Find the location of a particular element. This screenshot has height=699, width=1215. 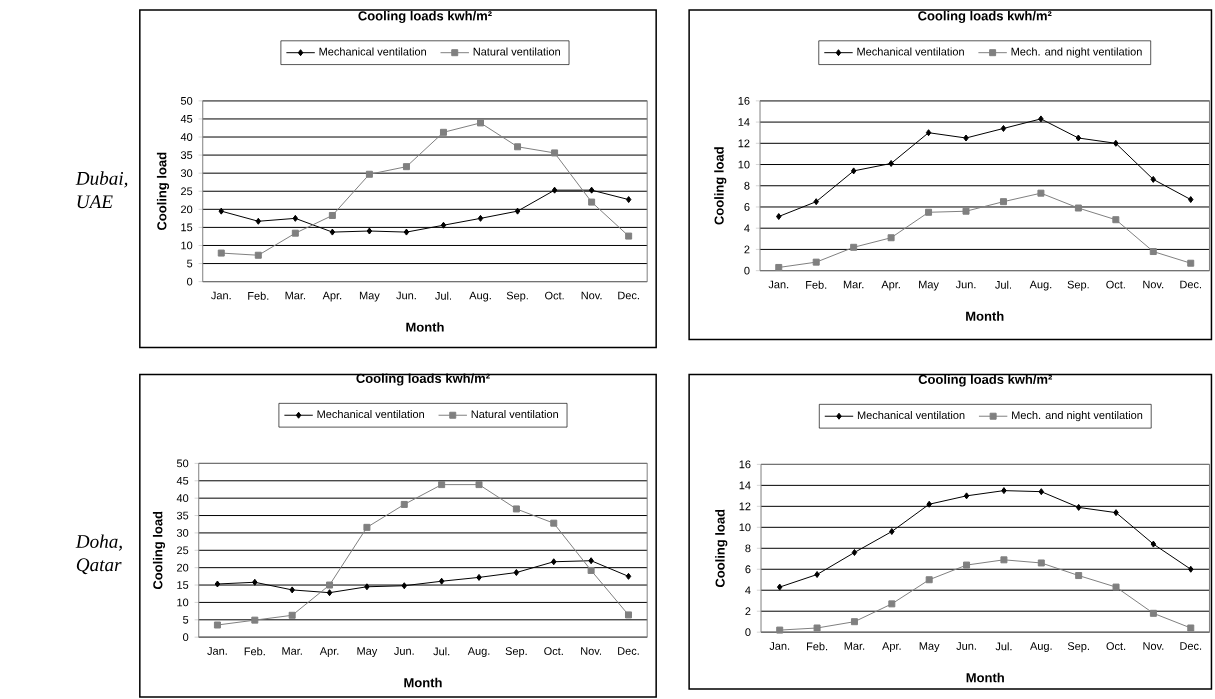

text: Doha, Qatar is located at coordinates (98, 554).